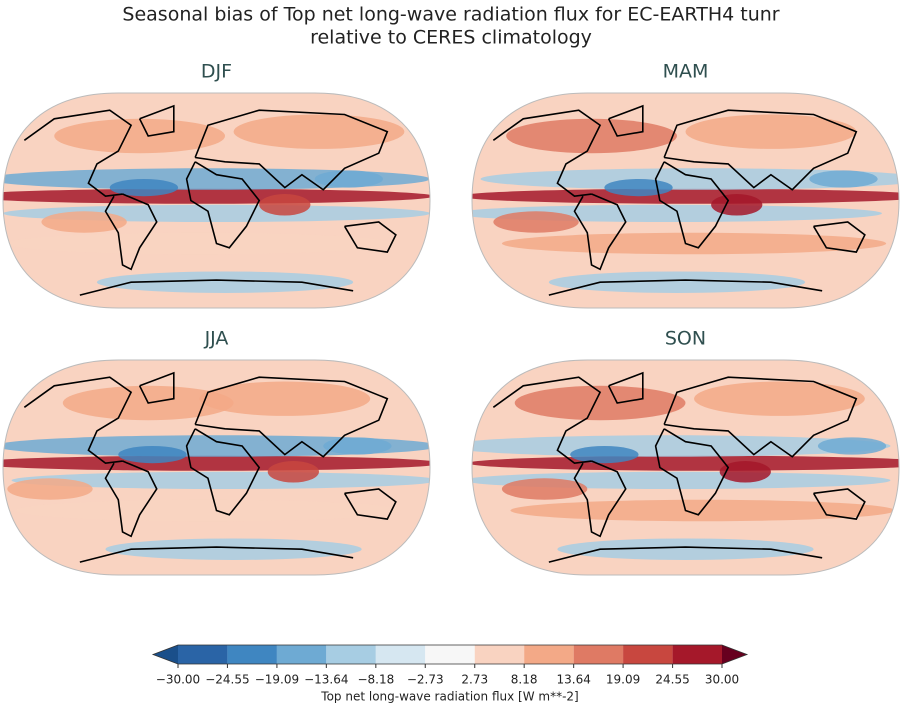 The image size is (902, 707). I want to click on figure-subtitle: relative to CERES climatology, so click(451, 38).